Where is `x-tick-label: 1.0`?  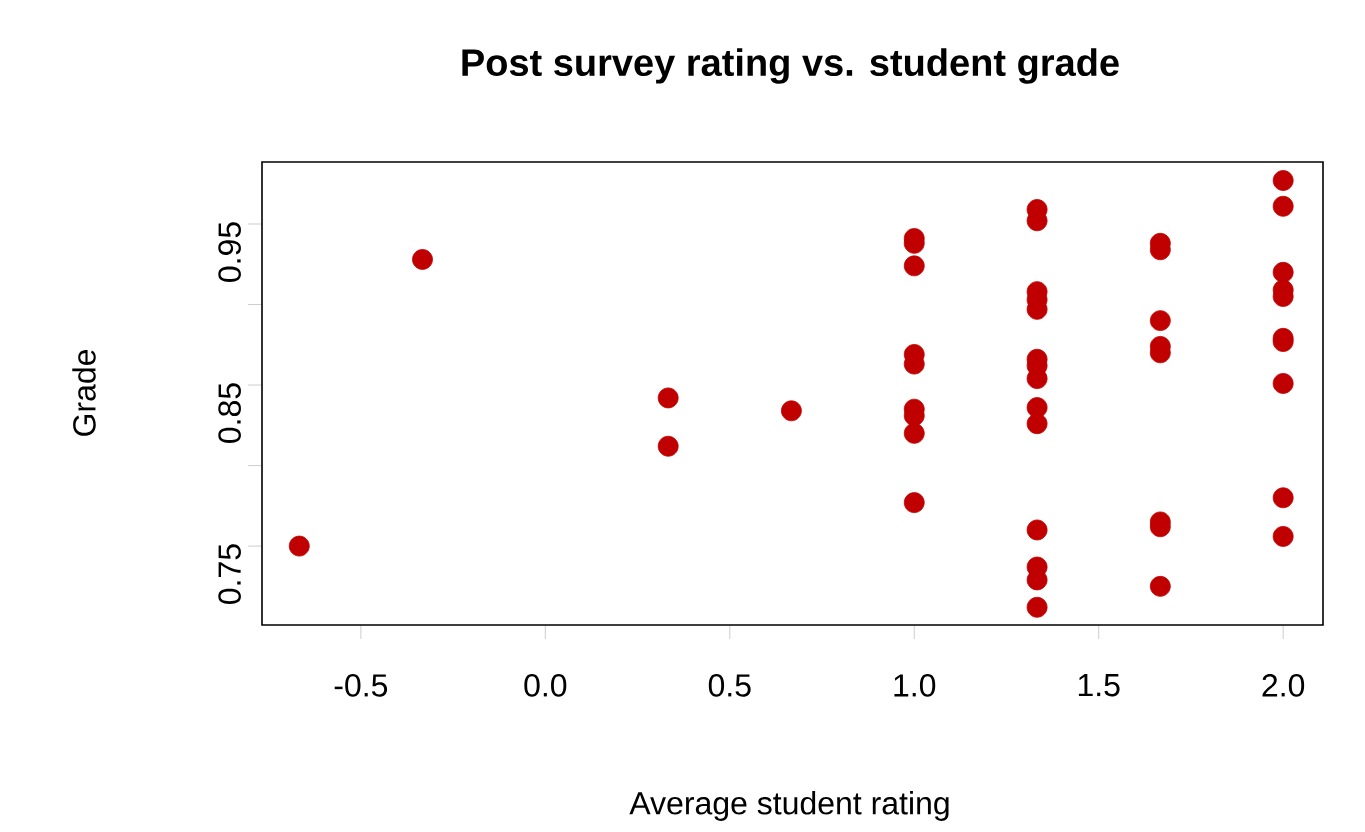 x-tick-label: 1.0 is located at coordinates (915, 685).